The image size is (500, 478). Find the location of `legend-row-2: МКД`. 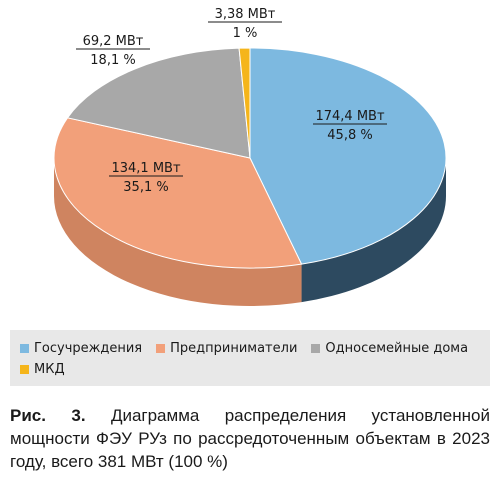

legend-row-2: МКД is located at coordinates (250, 369).